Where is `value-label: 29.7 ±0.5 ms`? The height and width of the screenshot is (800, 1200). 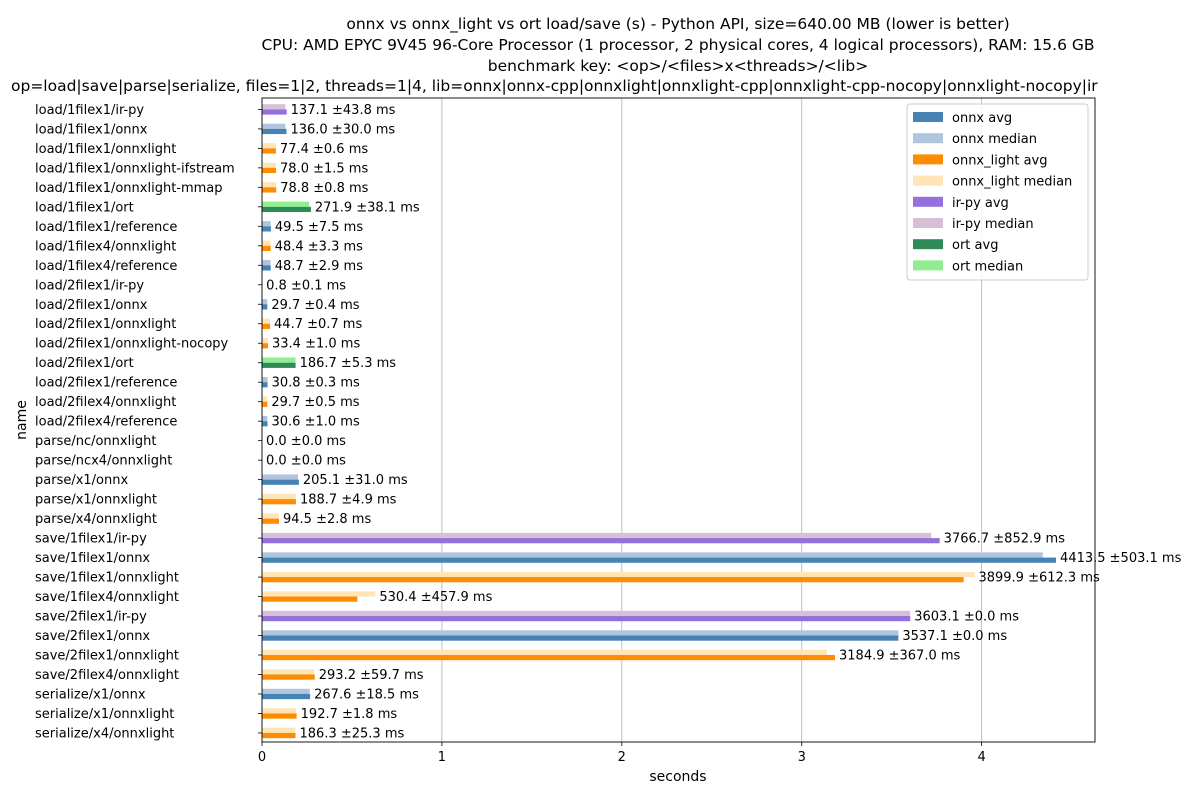
value-label: 29.7 ±0.5 ms is located at coordinates (315, 402).